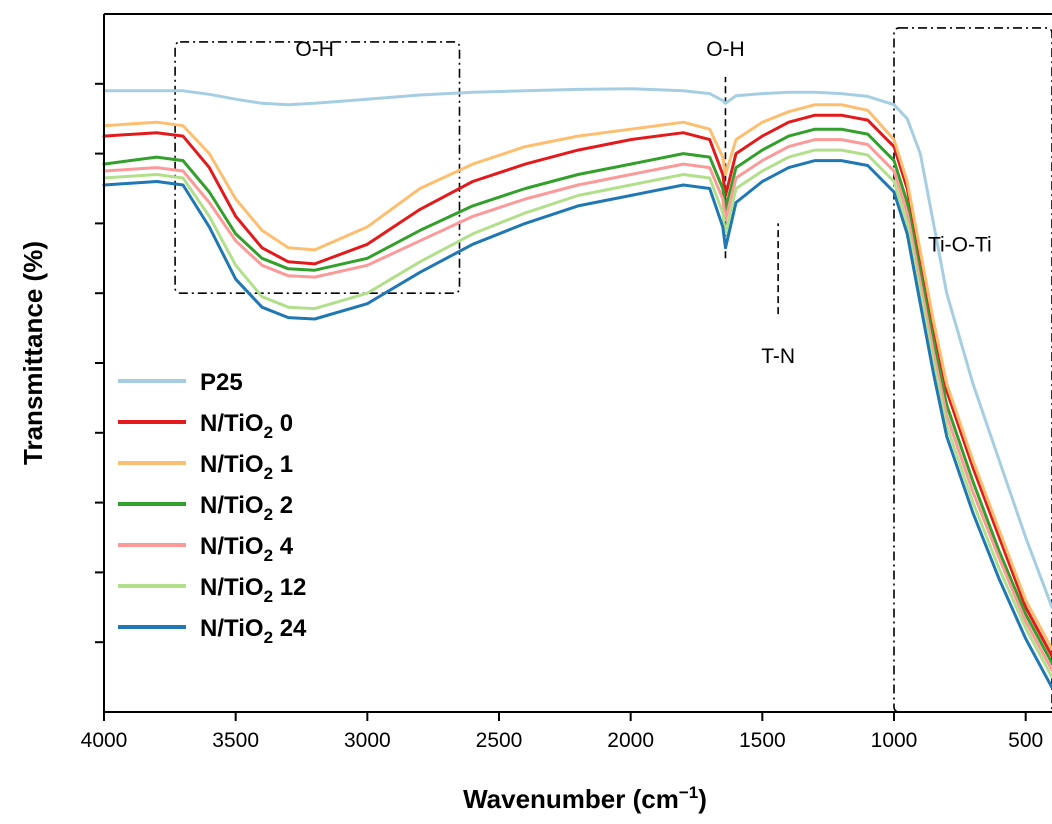  I want to click on y-axis-title: Transmittance (%), so click(33, 353).